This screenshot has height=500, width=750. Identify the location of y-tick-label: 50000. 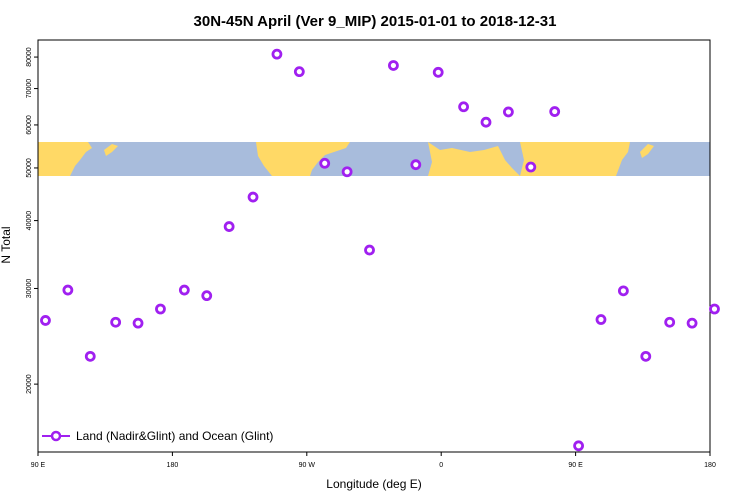
(29, 168).